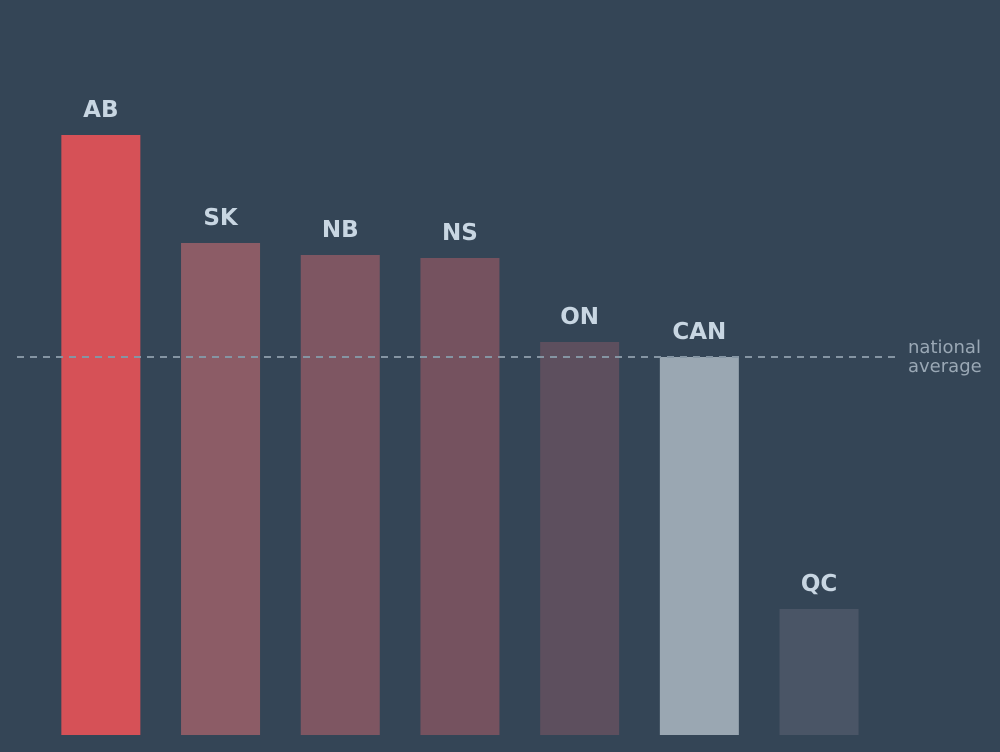 This screenshot has width=1000, height=752. What do you see at coordinates (221, 218) in the screenshot?
I see `bar-label: SK` at bounding box center [221, 218].